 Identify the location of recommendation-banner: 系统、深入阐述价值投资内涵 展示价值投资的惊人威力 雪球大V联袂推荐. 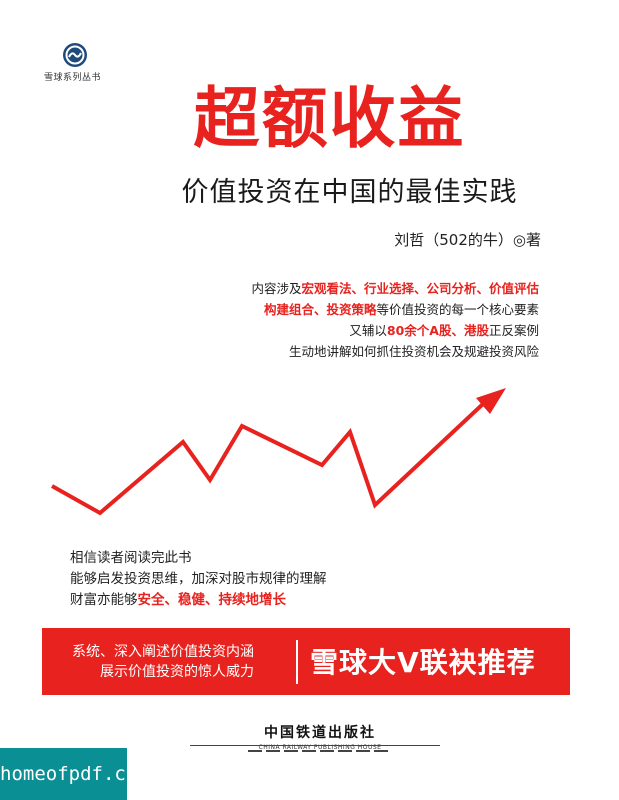
(306, 661).